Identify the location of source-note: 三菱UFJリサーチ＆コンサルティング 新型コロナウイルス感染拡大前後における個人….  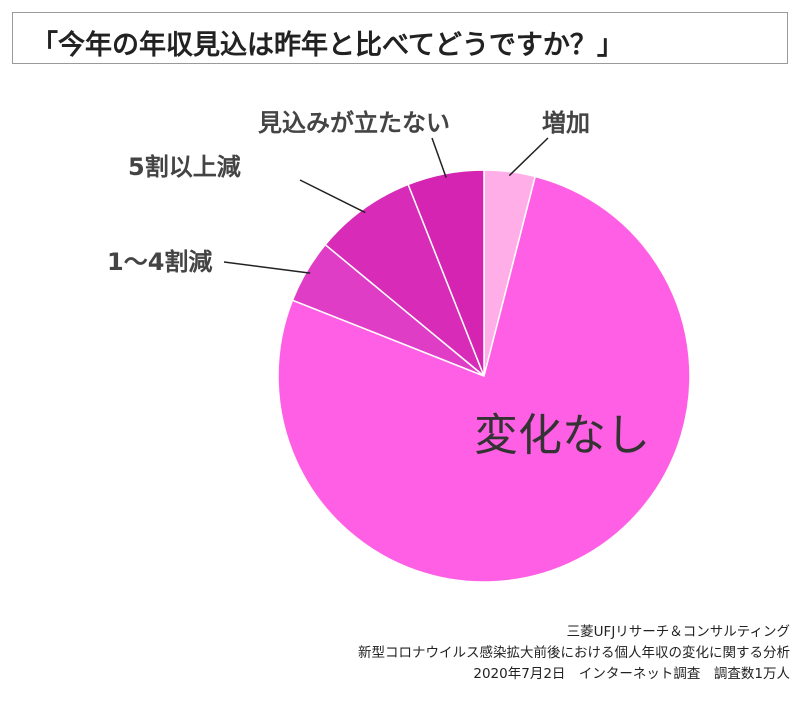
(574, 653).